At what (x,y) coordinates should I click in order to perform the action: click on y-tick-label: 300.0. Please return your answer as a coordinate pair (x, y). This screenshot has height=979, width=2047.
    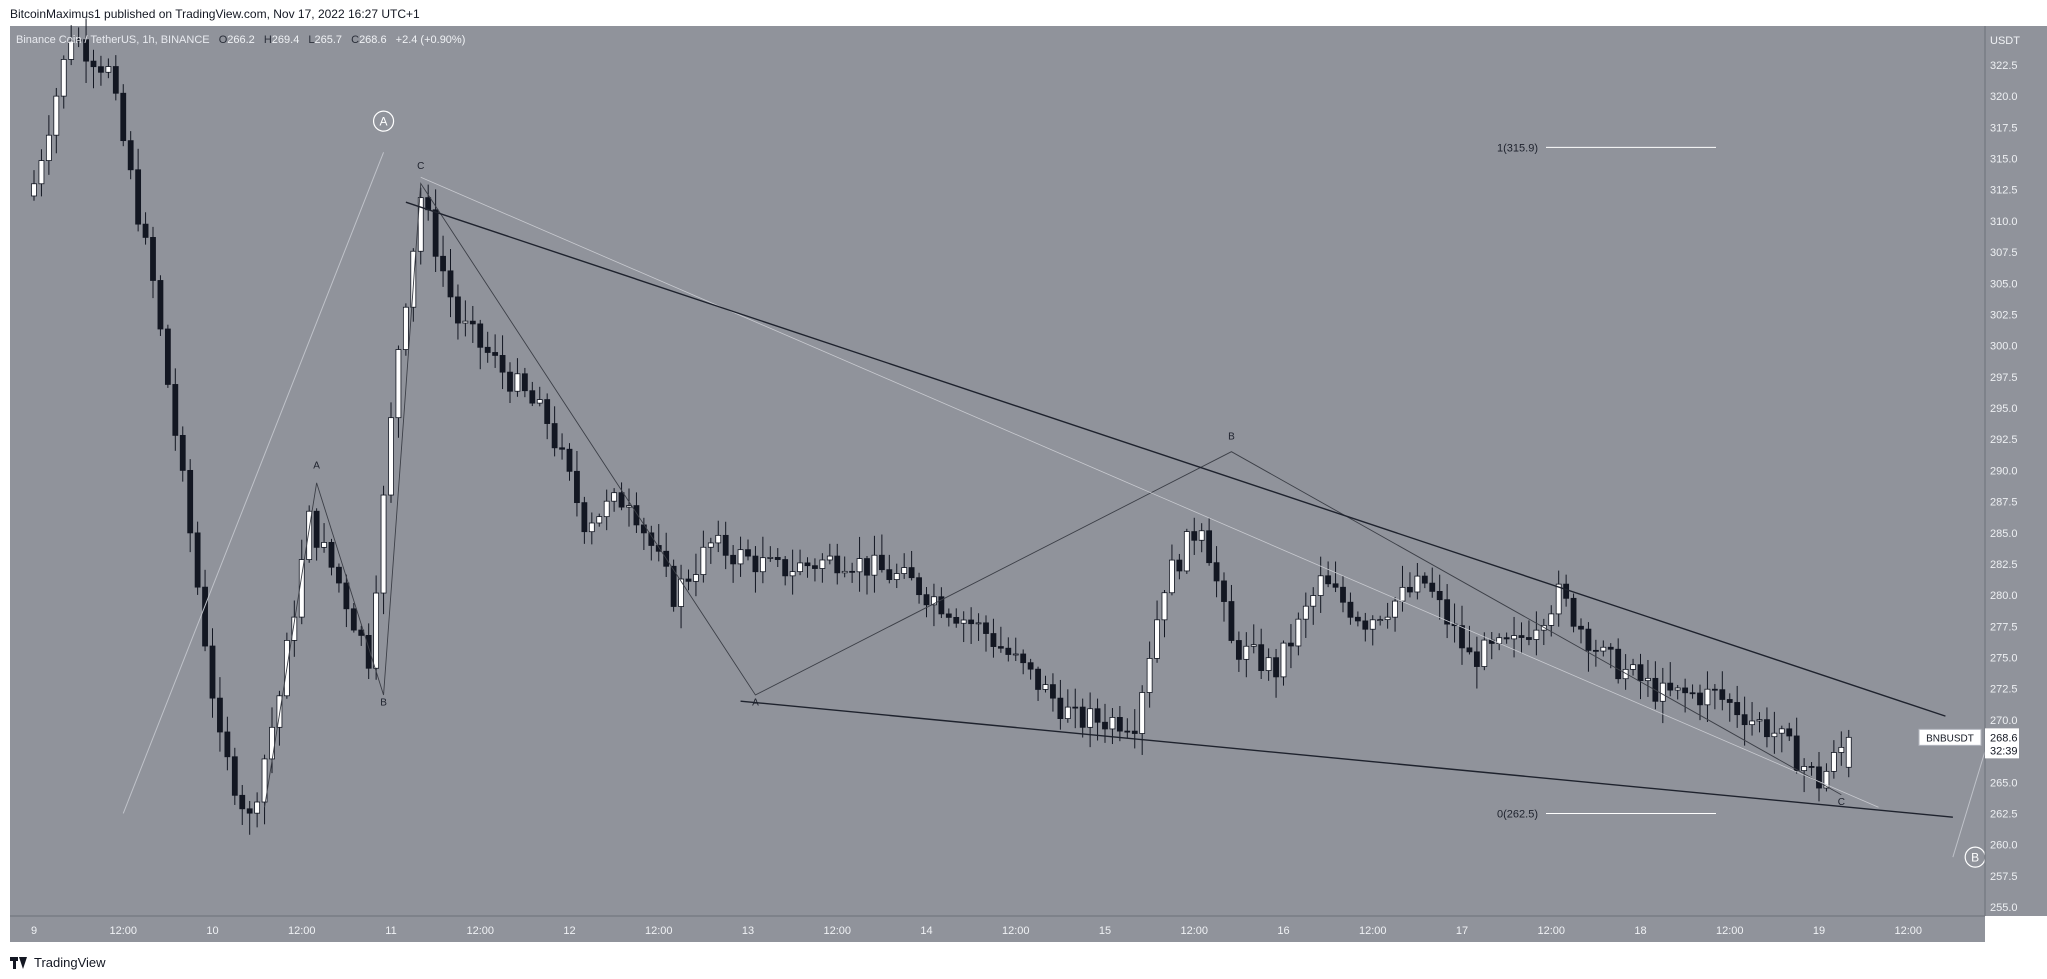
    Looking at the image, I should click on (2004, 347).